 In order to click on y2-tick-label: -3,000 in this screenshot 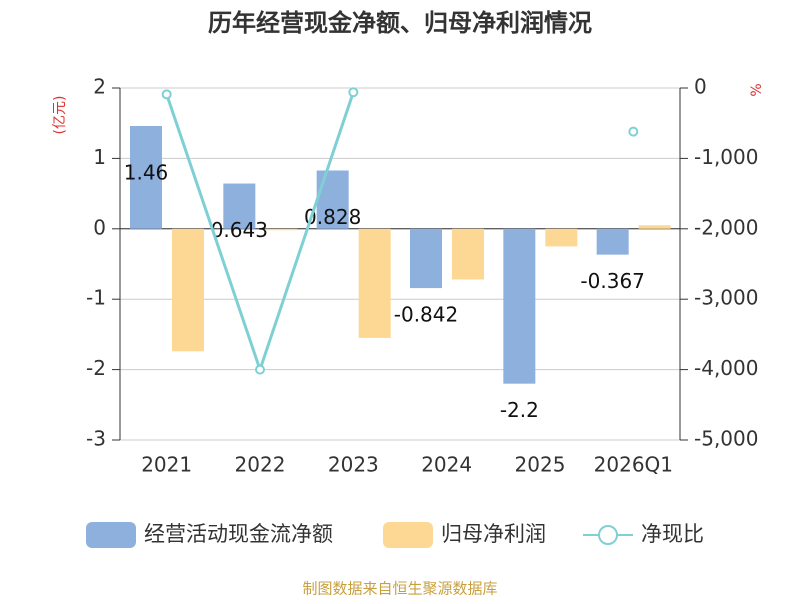, I will do `click(726, 298)`.